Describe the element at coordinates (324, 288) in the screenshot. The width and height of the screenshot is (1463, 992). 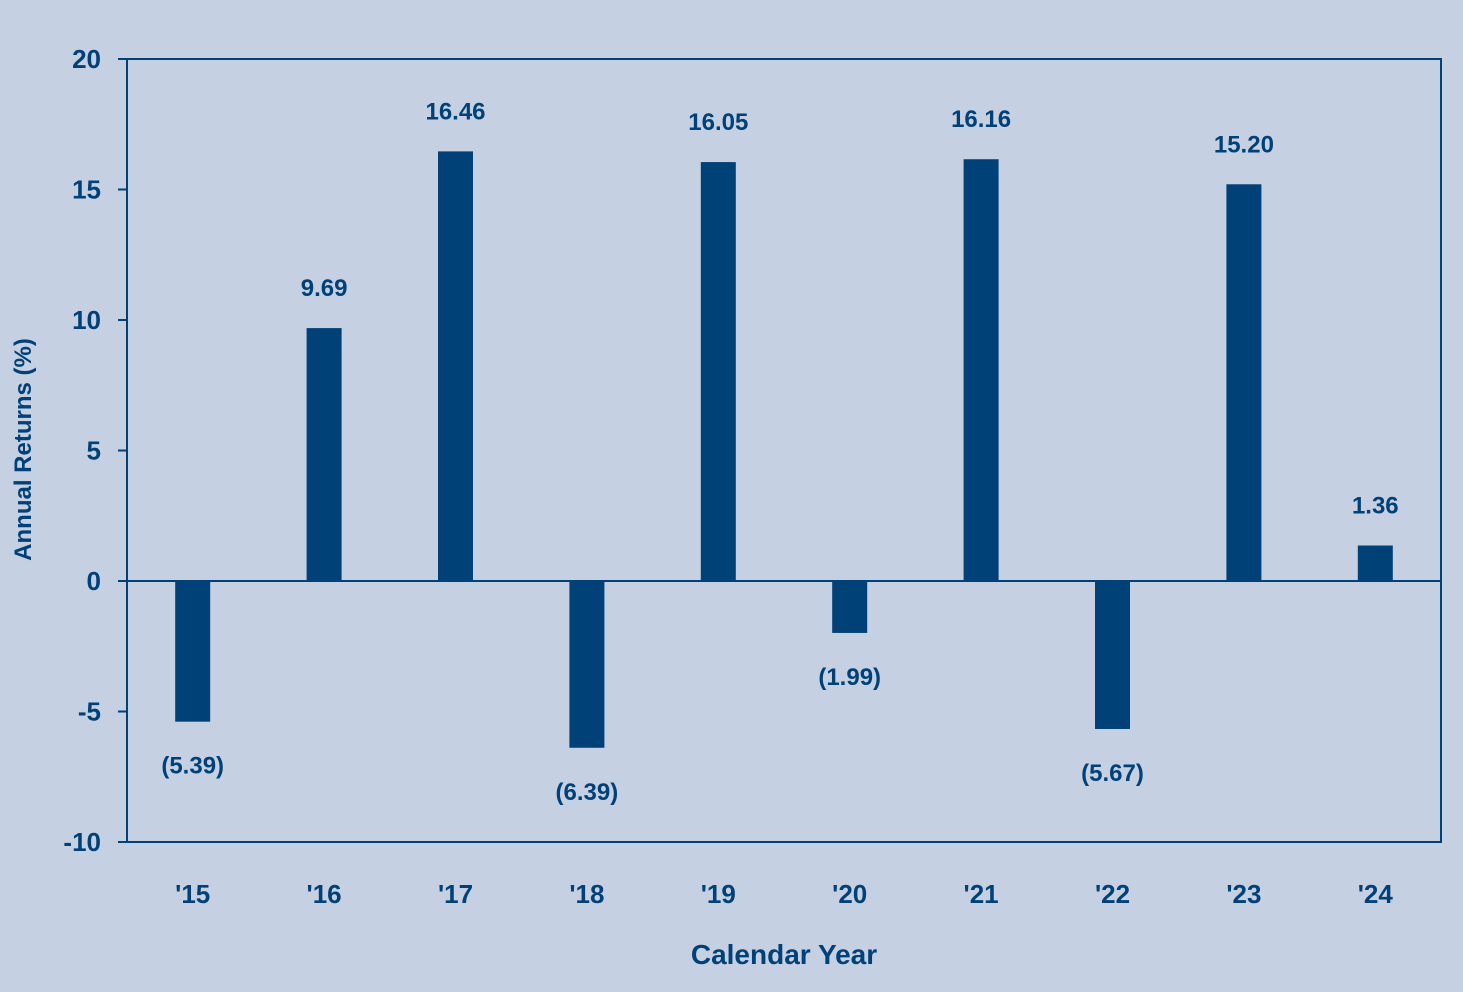
I see `bar-value-label: 9.69` at that location.